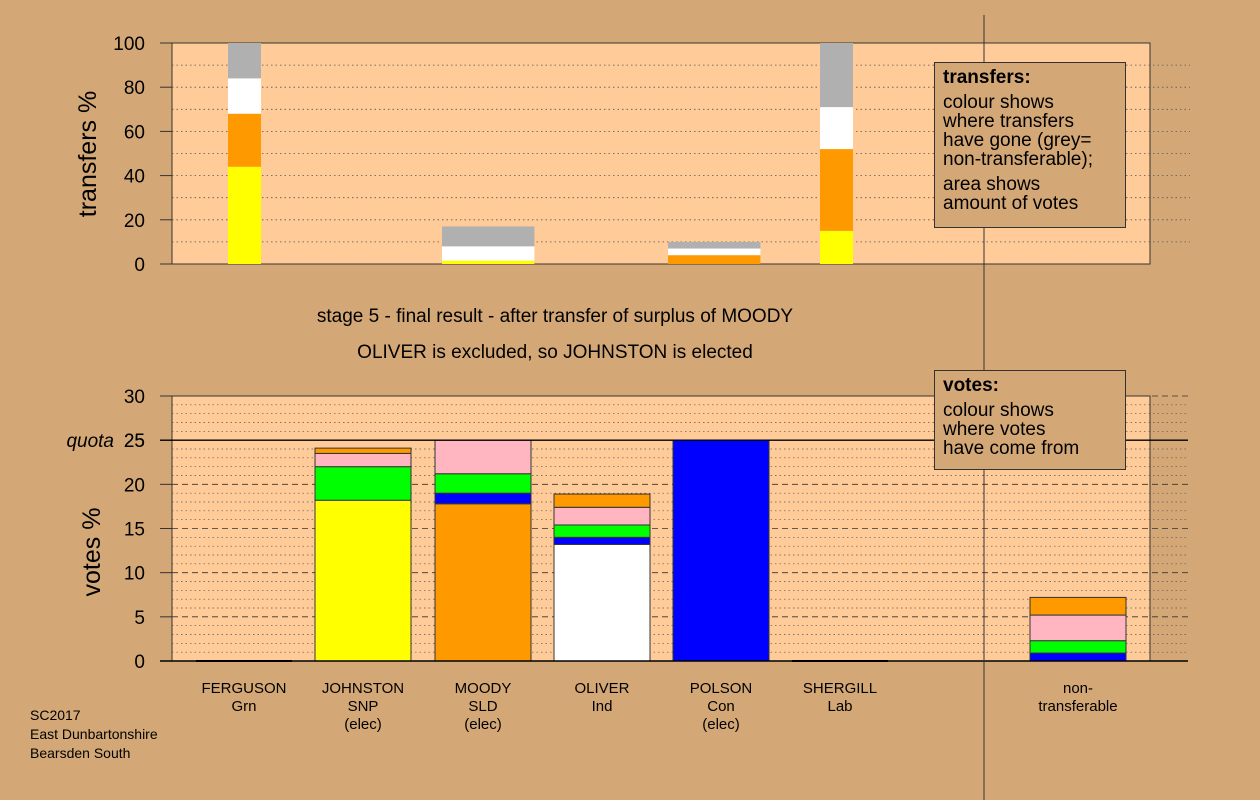 Image resolution: width=1260 pixels, height=800 pixels. I want to click on transfers-tick-label: 100, so click(129, 44).